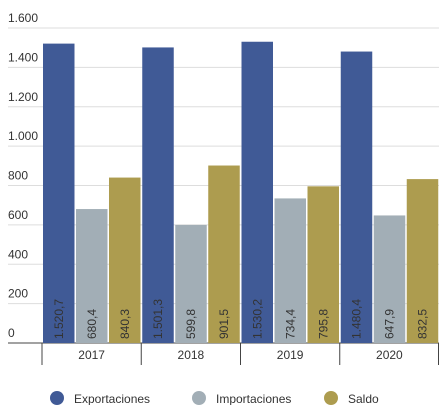 The width and height of the screenshot is (439, 405). Describe the element at coordinates (290, 355) in the screenshot. I see `x-tick-label: 2019` at that location.